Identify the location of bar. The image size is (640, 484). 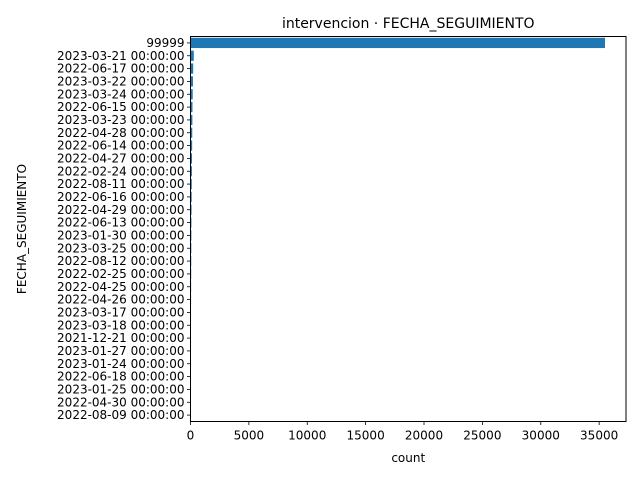
(398, 43).